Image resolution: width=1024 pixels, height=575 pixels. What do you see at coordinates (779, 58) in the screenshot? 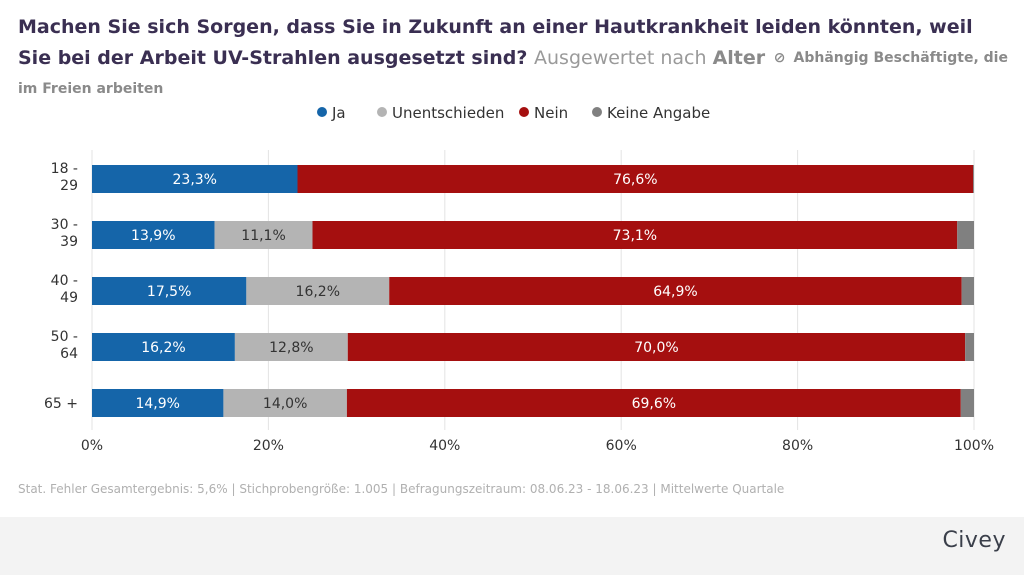
I see `ban-icon: ⊘` at bounding box center [779, 58].